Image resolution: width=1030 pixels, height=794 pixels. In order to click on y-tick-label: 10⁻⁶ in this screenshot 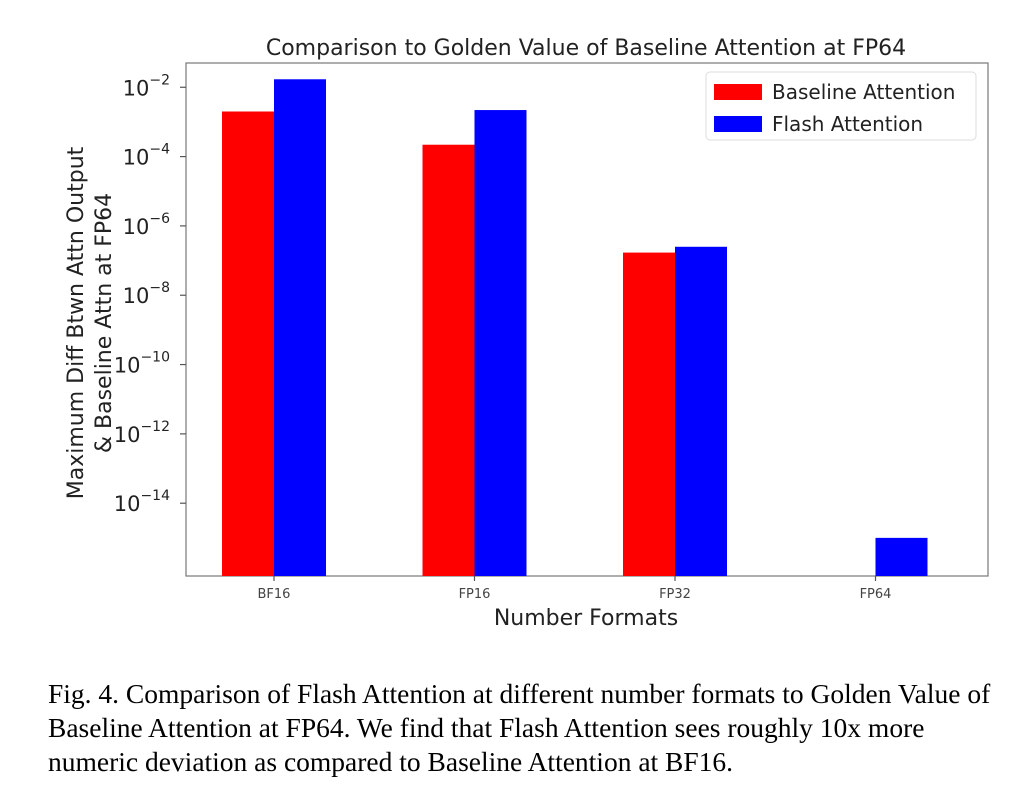, I will do `click(146, 225)`.